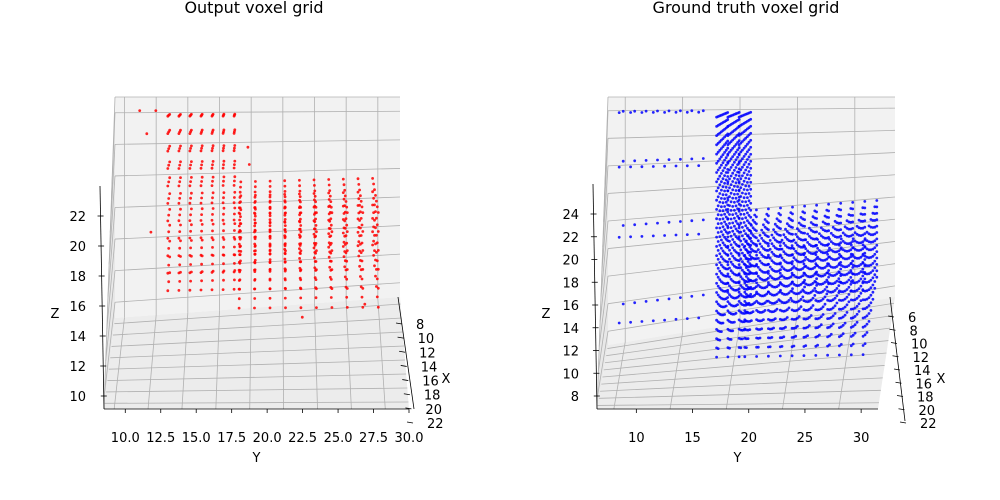 This screenshot has height=500, width=1000. I want to click on grid-line-floor, so click(152, 362).